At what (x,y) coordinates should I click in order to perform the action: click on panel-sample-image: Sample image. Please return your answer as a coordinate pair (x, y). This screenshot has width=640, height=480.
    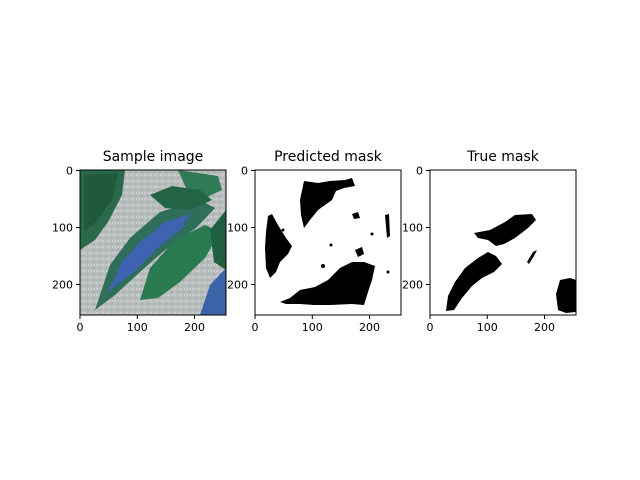
    Looking at the image, I should click on (139, 241).